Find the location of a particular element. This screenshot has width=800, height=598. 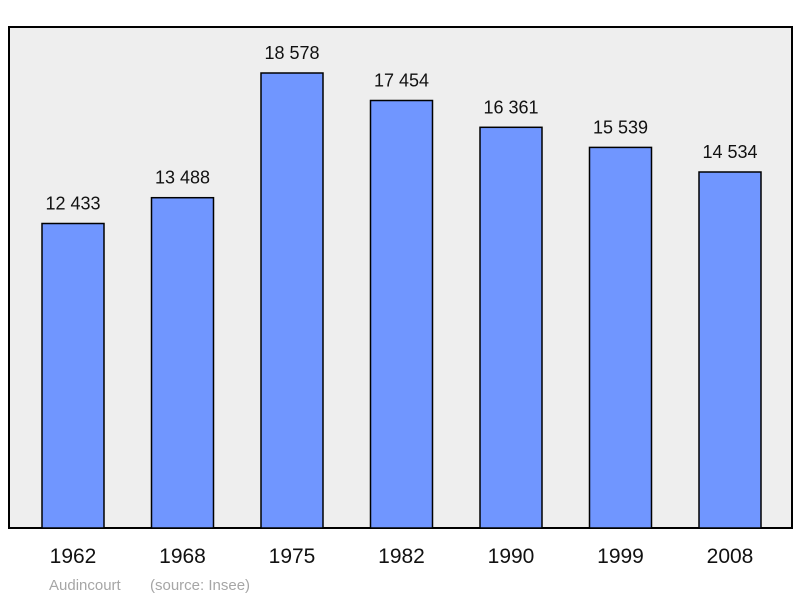

x-tick-label-1982: 1982 is located at coordinates (401, 556).